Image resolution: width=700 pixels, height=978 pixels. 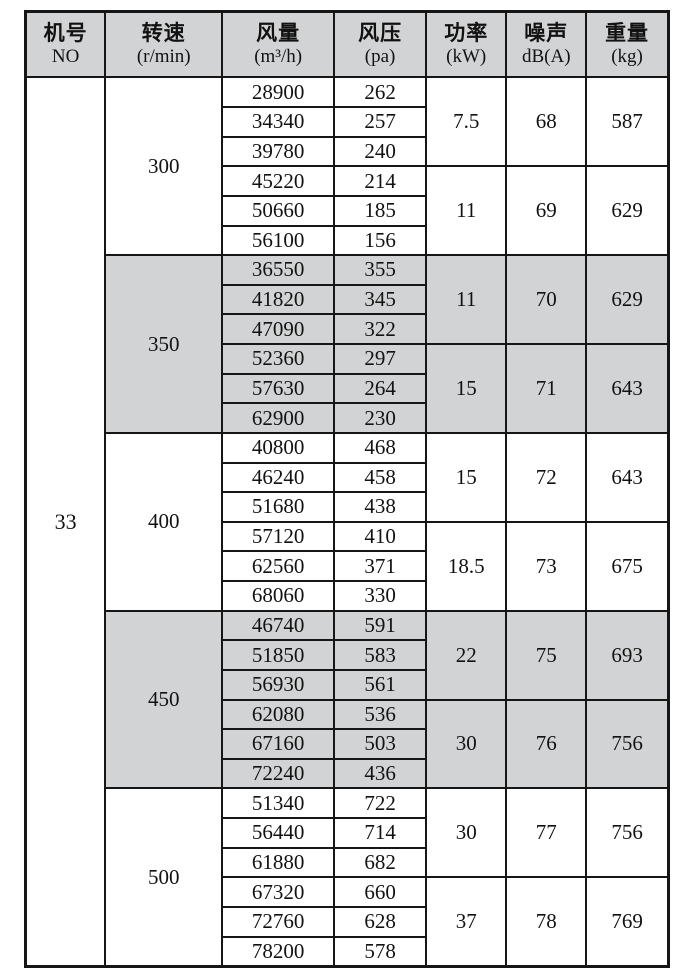 I want to click on col-header-unit: NO, so click(x=65, y=56).